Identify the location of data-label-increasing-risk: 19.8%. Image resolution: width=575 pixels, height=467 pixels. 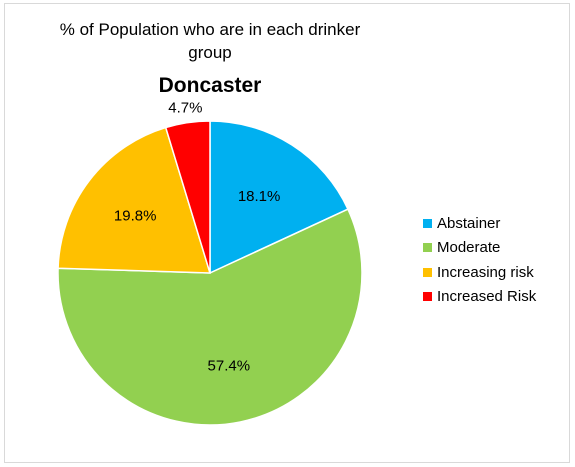
(135, 216).